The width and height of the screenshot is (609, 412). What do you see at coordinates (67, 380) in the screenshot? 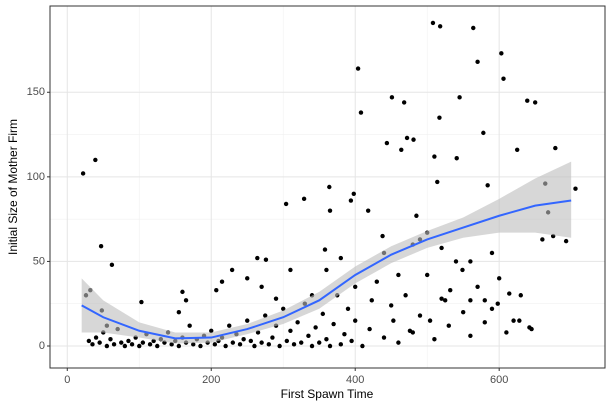
I see `x-tick-label: 0` at bounding box center [67, 380].